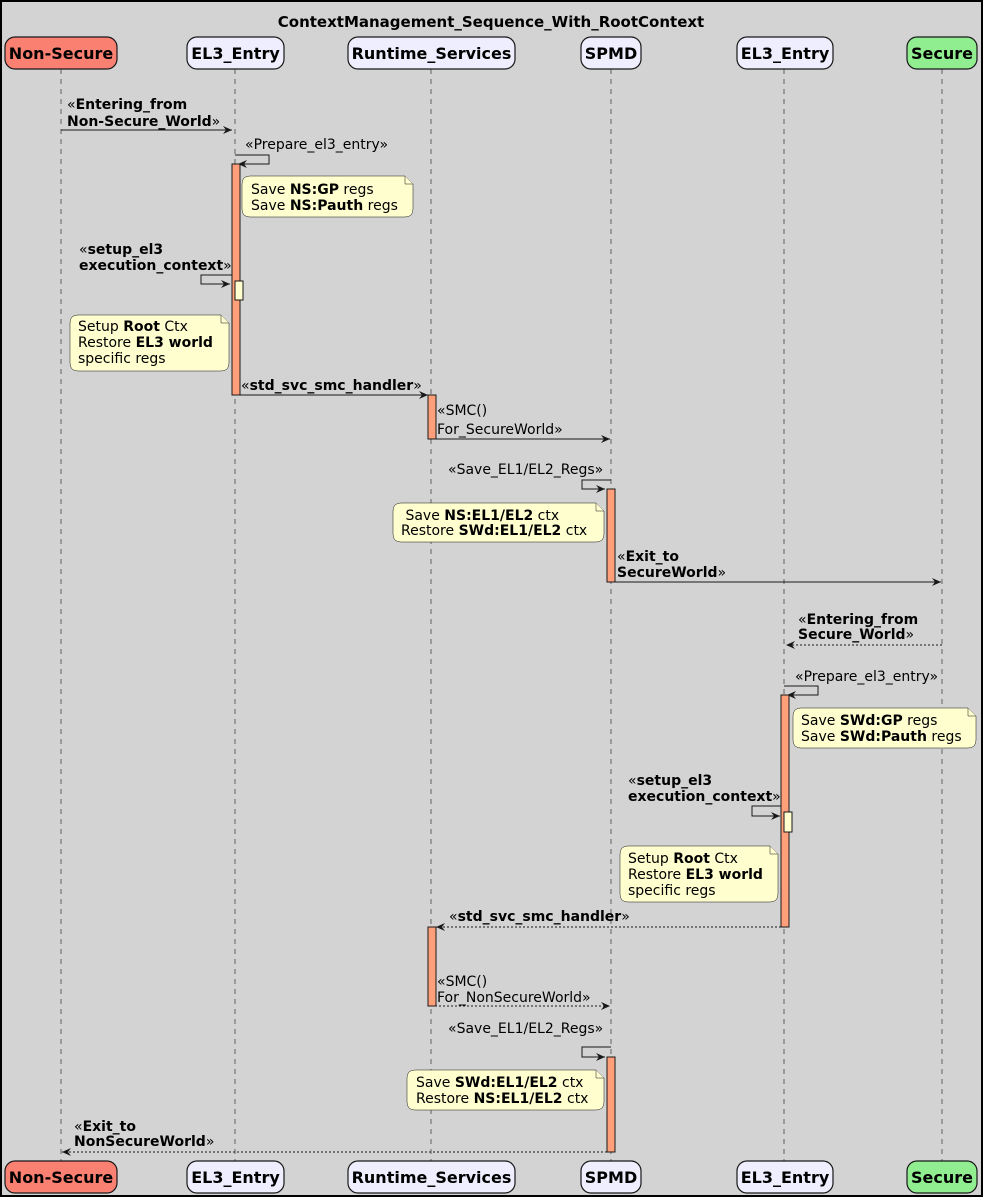 Image resolution: width=983 pixels, height=1197 pixels. What do you see at coordinates (431, 1177) in the screenshot?
I see `participant-runtime-services-bottom: Runtime_Services` at bounding box center [431, 1177].